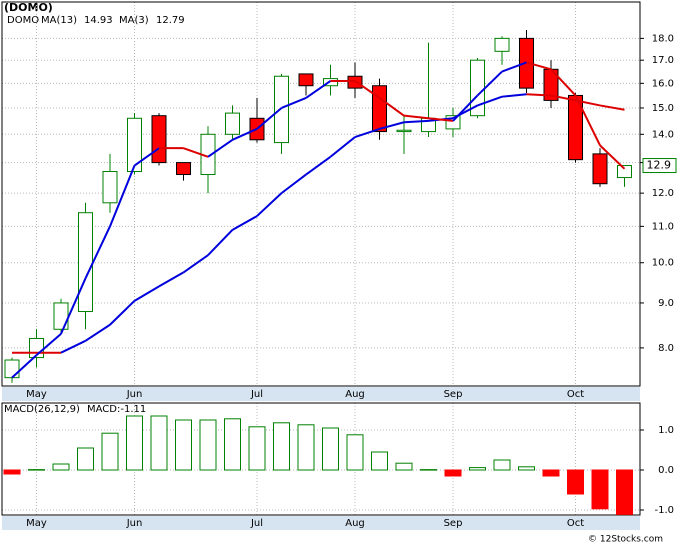  Describe the element at coordinates (98, 20) in the screenshot. I see `legend-entry: 14.93` at that location.